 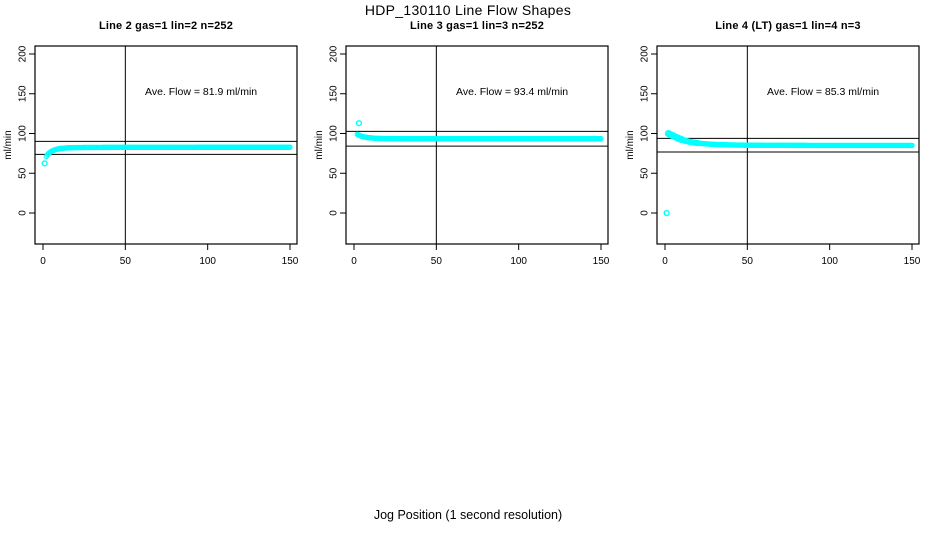 I want to click on main-title: HDP_130110 Line Flow Shapes, so click(x=468, y=10).